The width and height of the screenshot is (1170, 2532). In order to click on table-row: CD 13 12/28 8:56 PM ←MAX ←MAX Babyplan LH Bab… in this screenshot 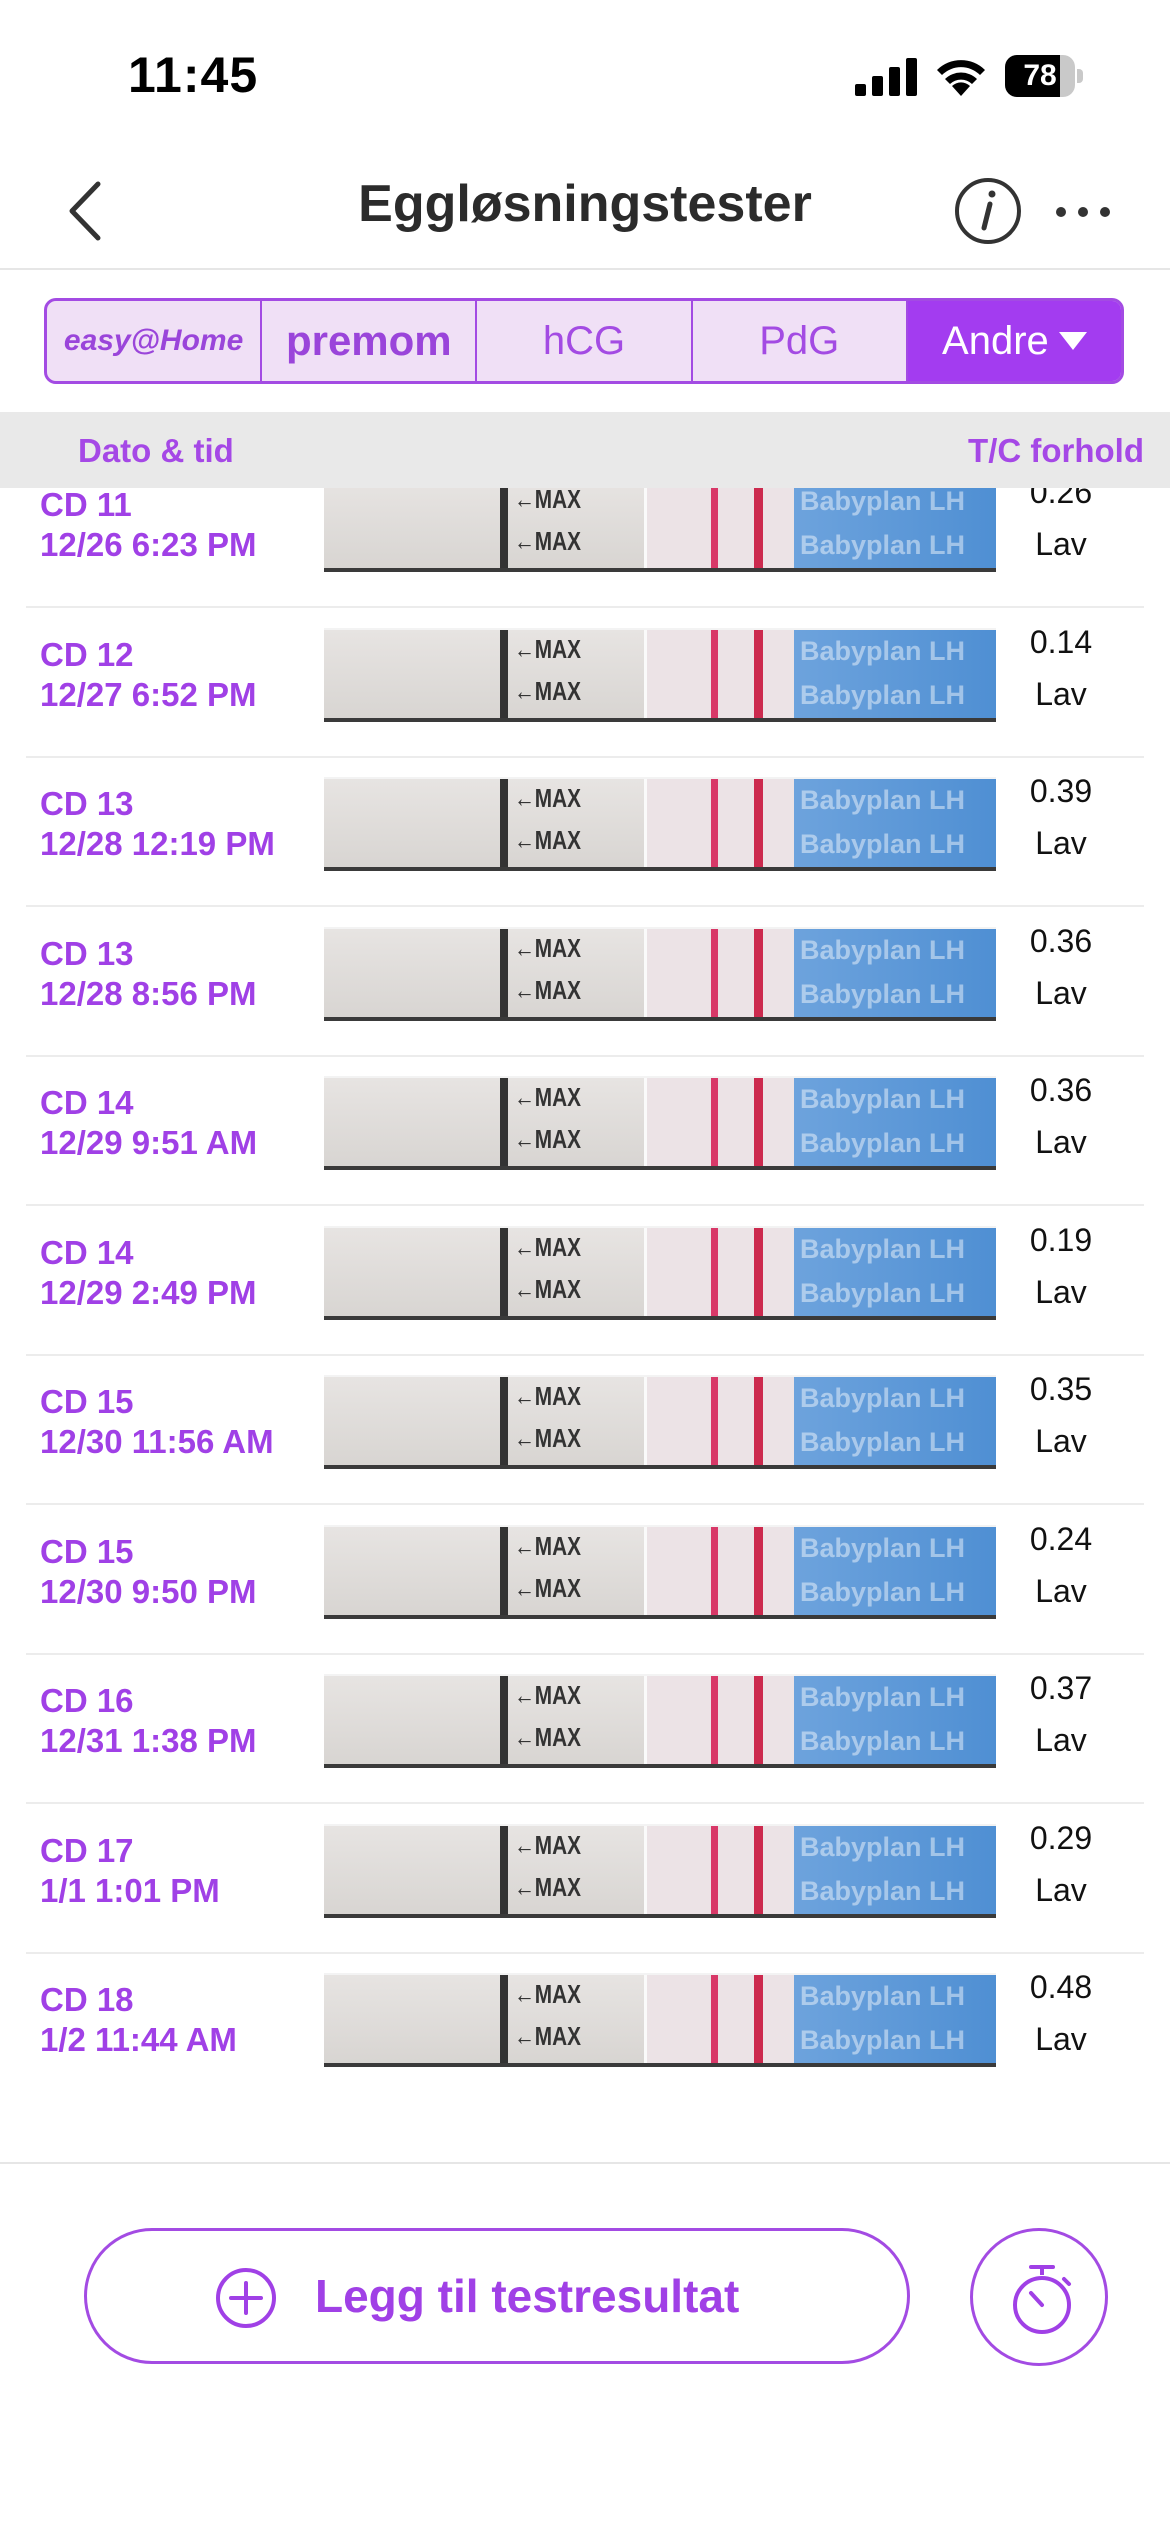, I will do `click(585, 982)`.